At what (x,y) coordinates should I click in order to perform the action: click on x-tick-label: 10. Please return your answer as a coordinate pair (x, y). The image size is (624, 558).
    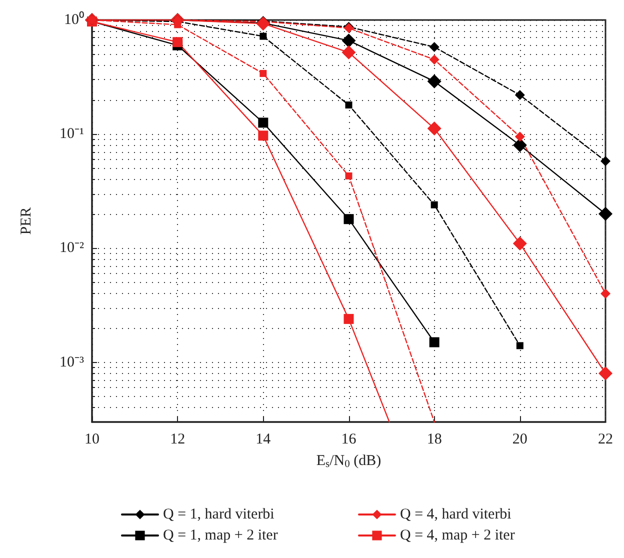
    Looking at the image, I should click on (92, 440).